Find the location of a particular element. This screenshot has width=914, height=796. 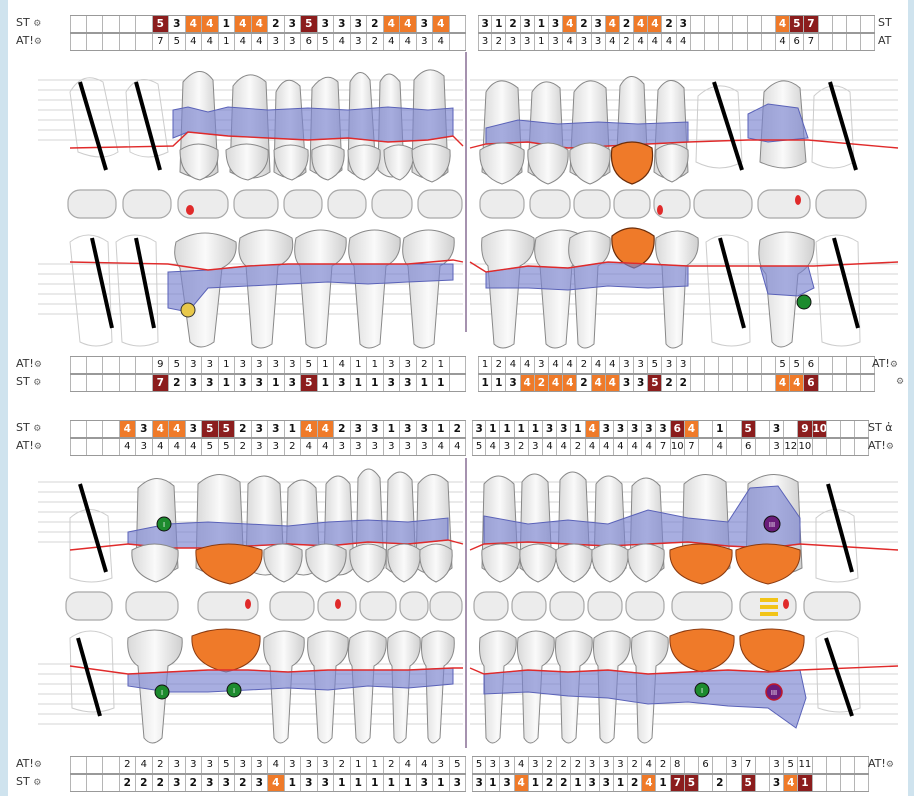

grid-cell: 10 is located at coordinates (805, 447).